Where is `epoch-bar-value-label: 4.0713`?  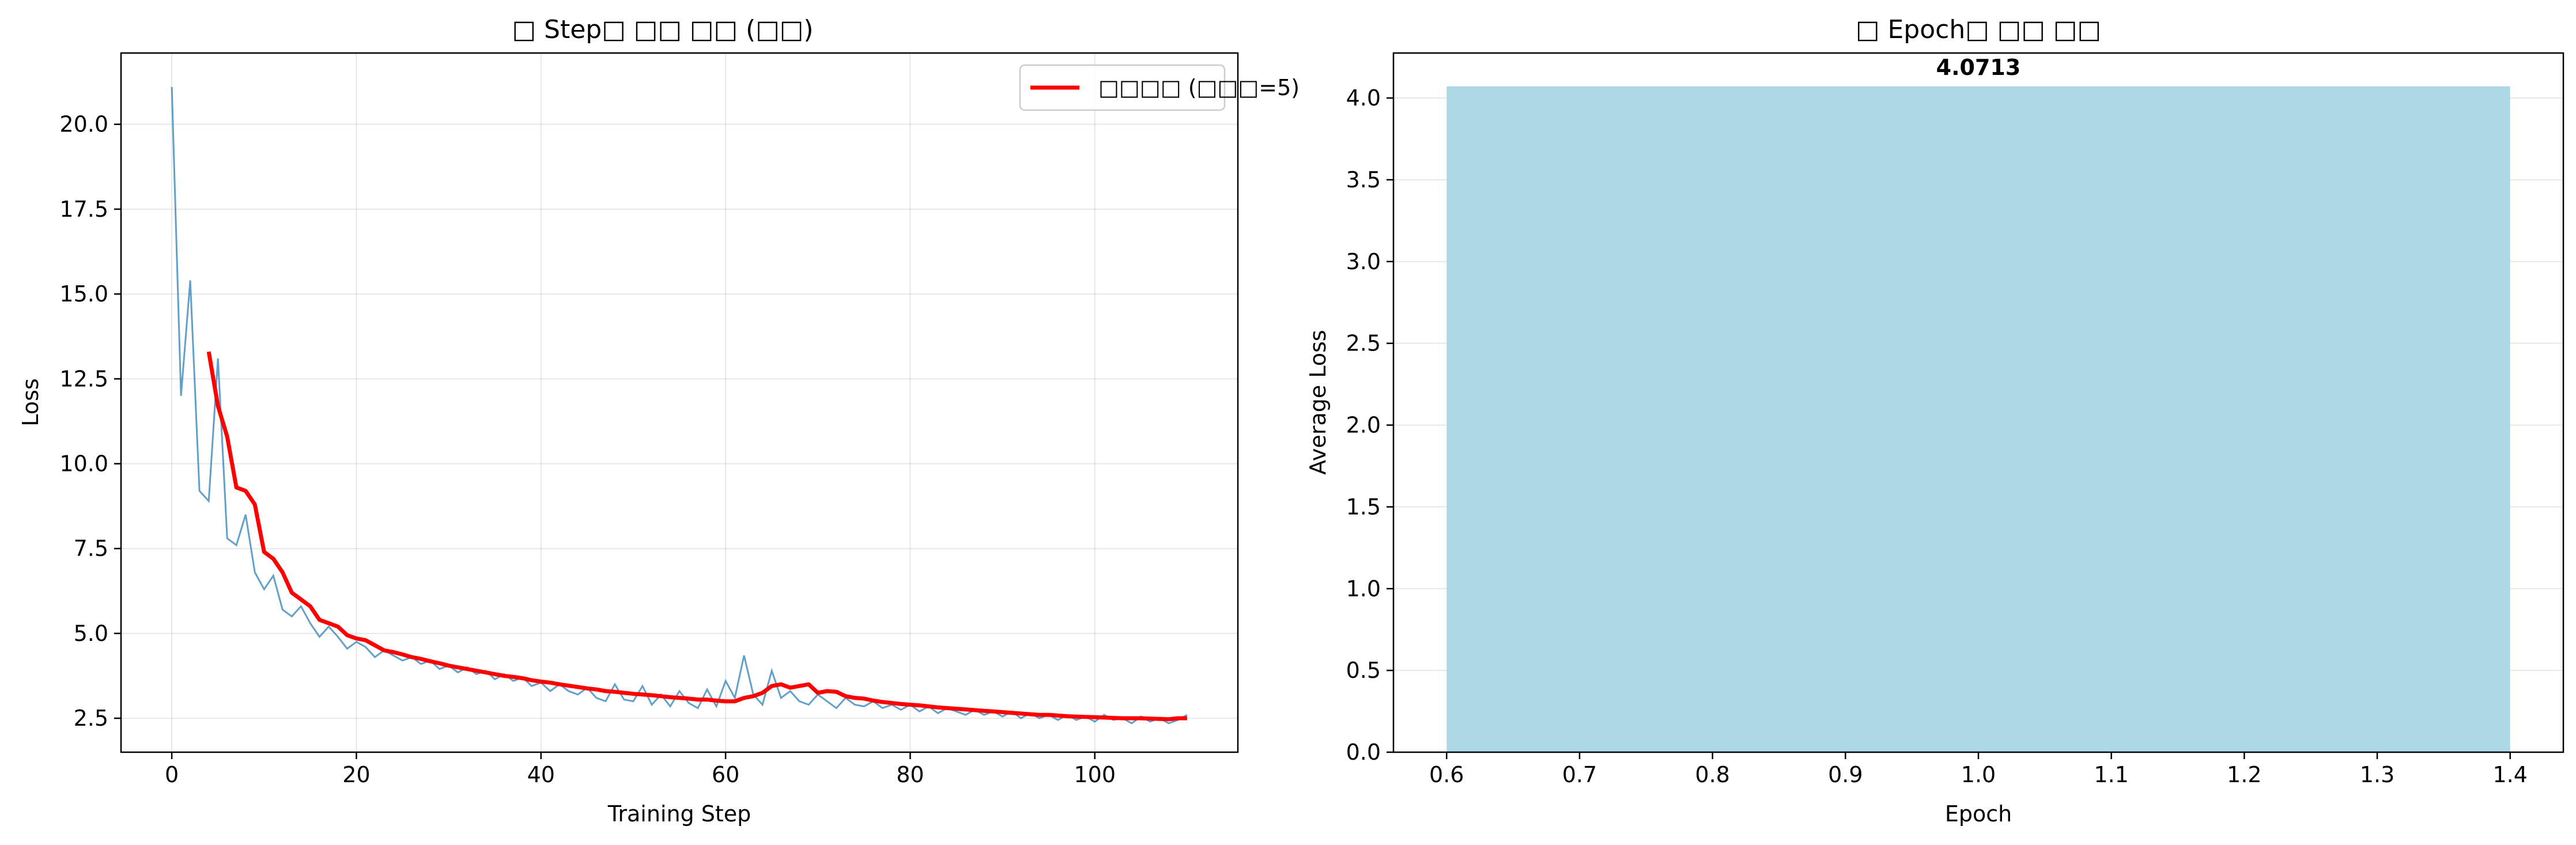 epoch-bar-value-label: 4.0713 is located at coordinates (1978, 67).